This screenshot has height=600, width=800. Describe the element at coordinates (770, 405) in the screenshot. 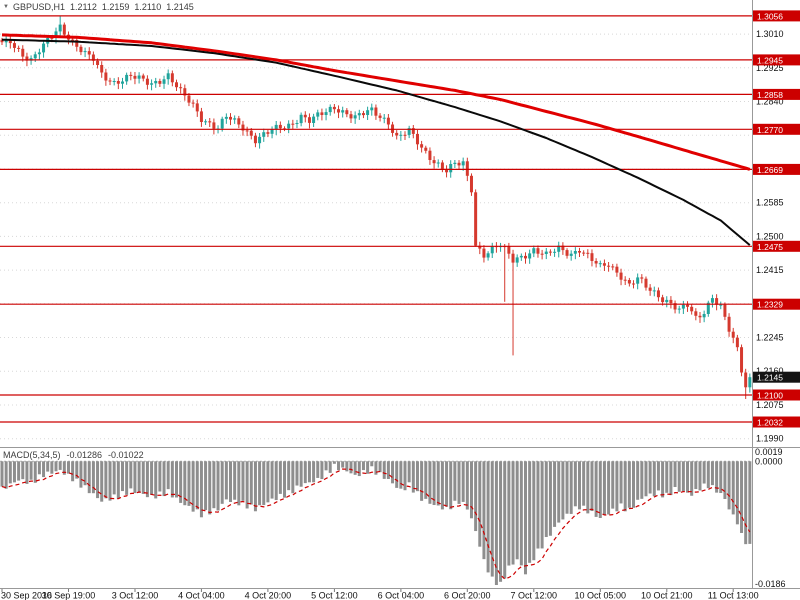

I see `price-tick-label: 1.2075` at that location.